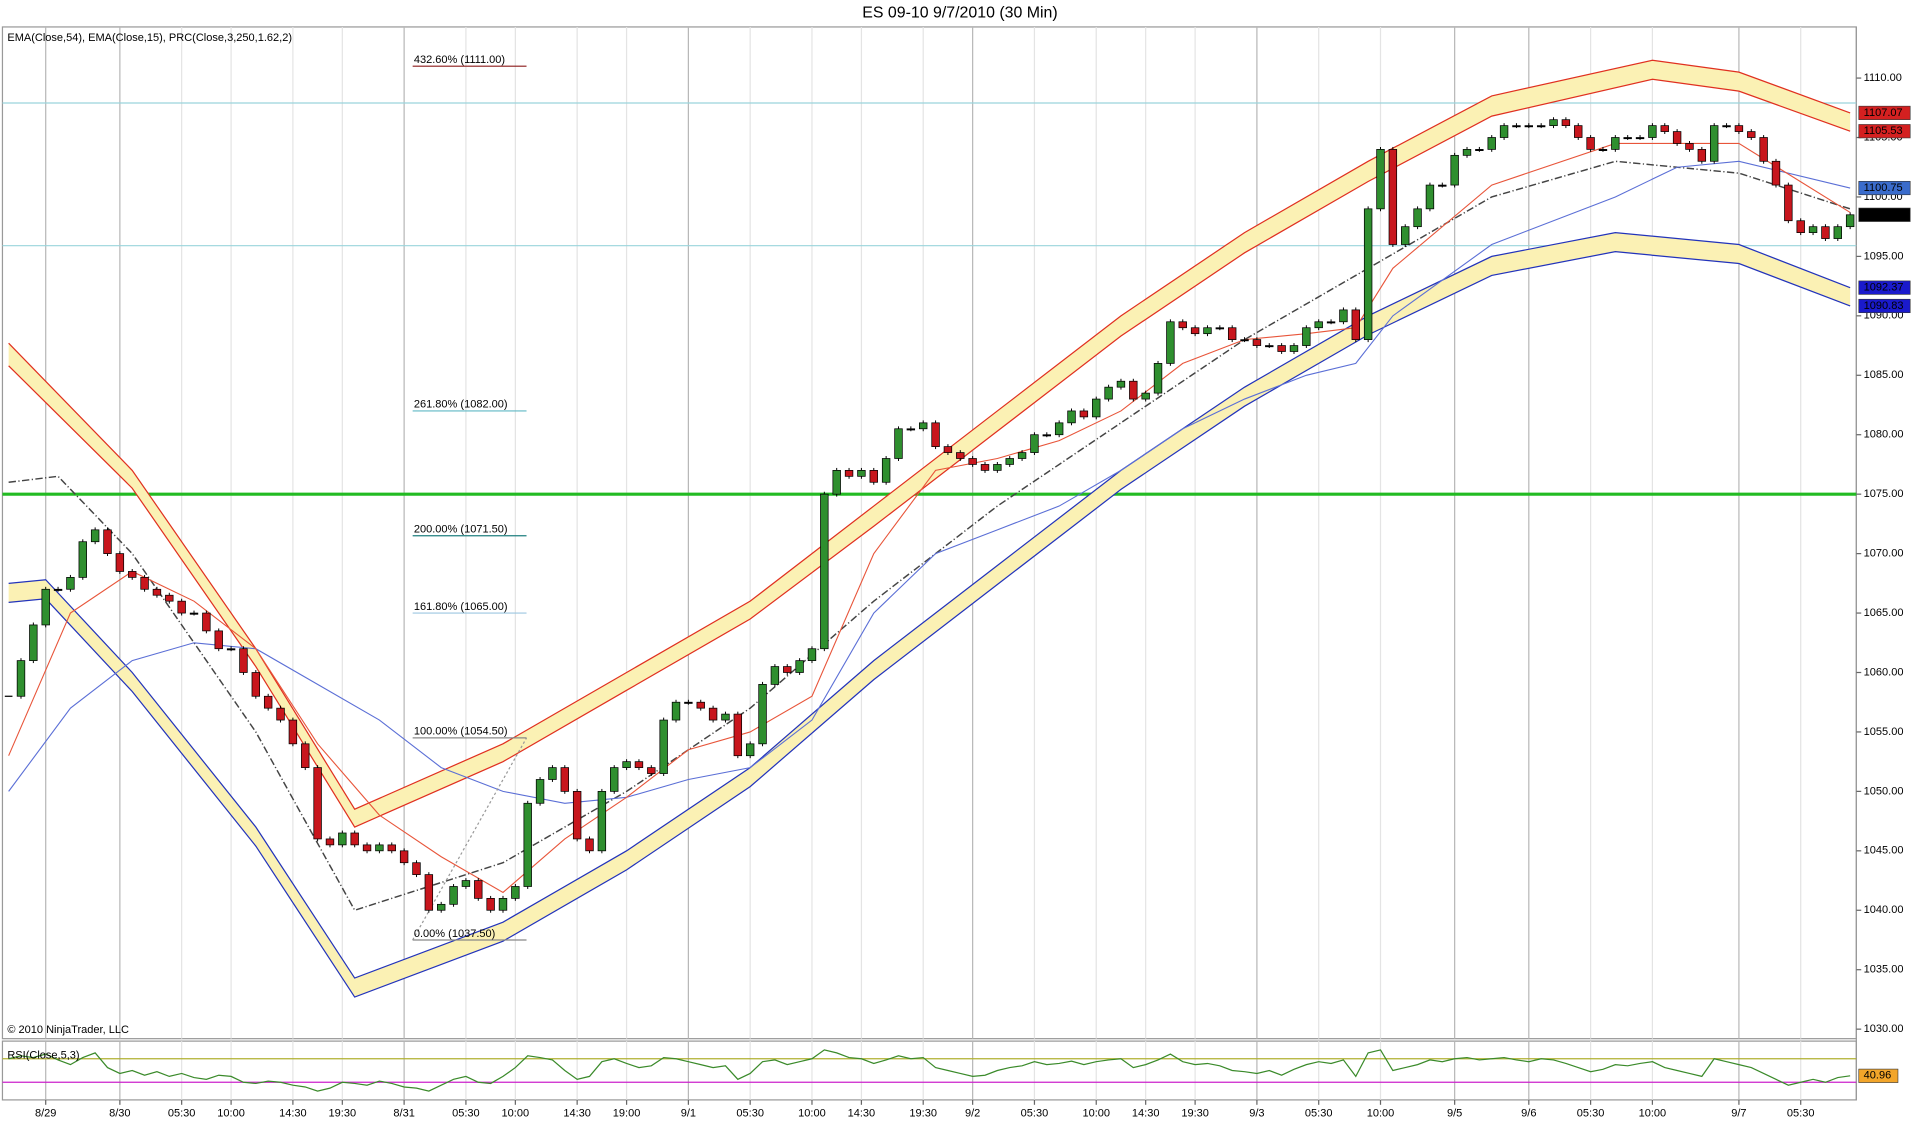  I want to click on y-tick-label: 1050.00, so click(1884, 791).